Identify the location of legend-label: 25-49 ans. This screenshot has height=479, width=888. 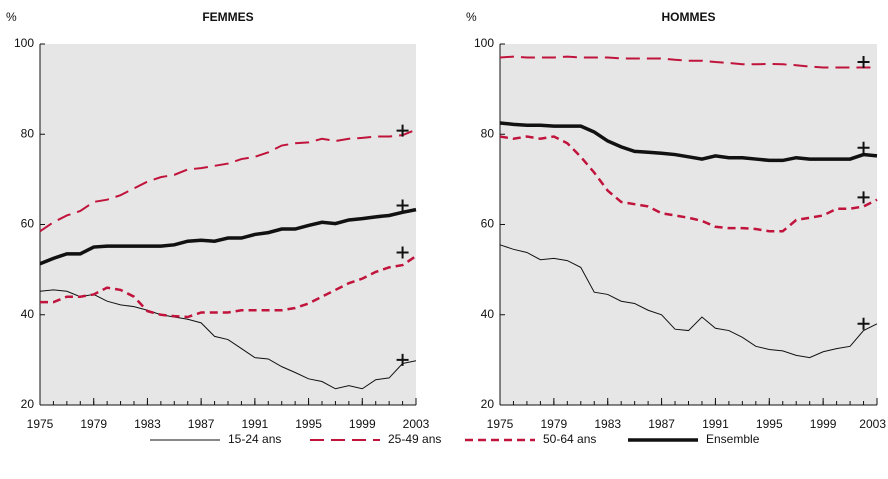
(414, 439).